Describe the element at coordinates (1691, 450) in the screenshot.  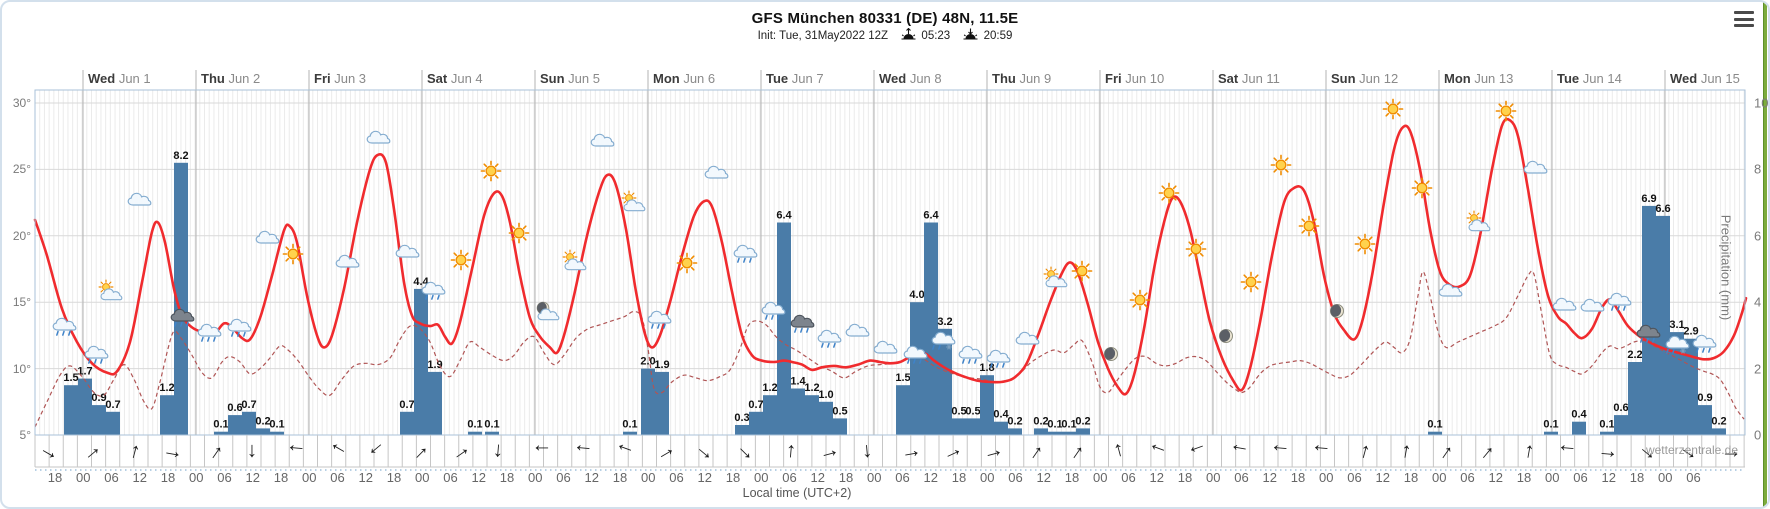
I see `watermark: wetterzentrale.de` at that location.